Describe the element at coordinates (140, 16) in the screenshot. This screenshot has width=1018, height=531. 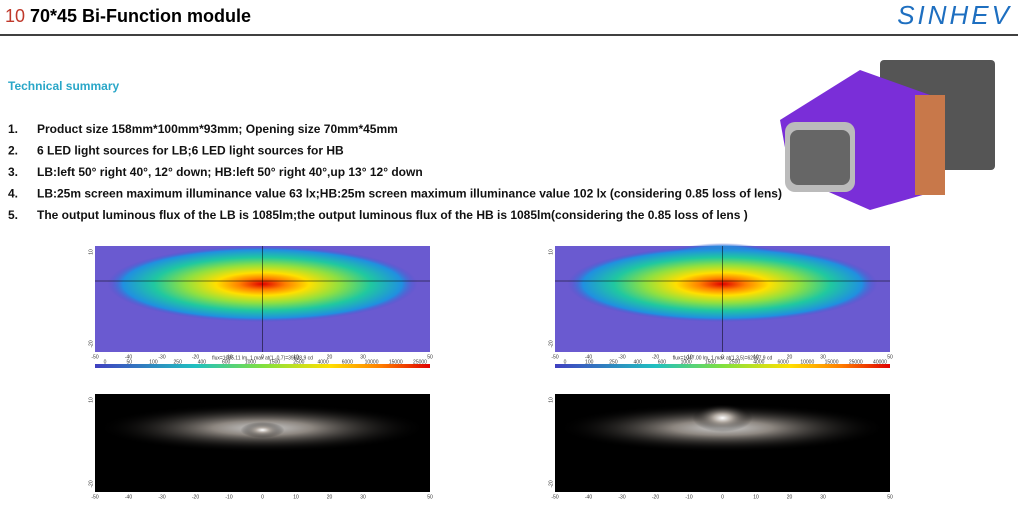
I see `slide-title: 70*45 Bi-Function module` at that location.